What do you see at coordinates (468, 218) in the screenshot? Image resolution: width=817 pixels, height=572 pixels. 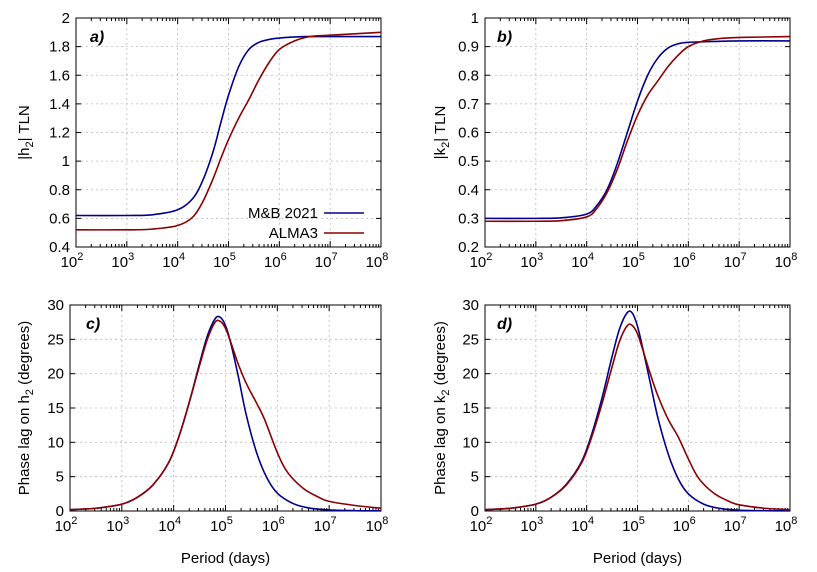 I see `y-tick-label: 0.3` at bounding box center [468, 218].